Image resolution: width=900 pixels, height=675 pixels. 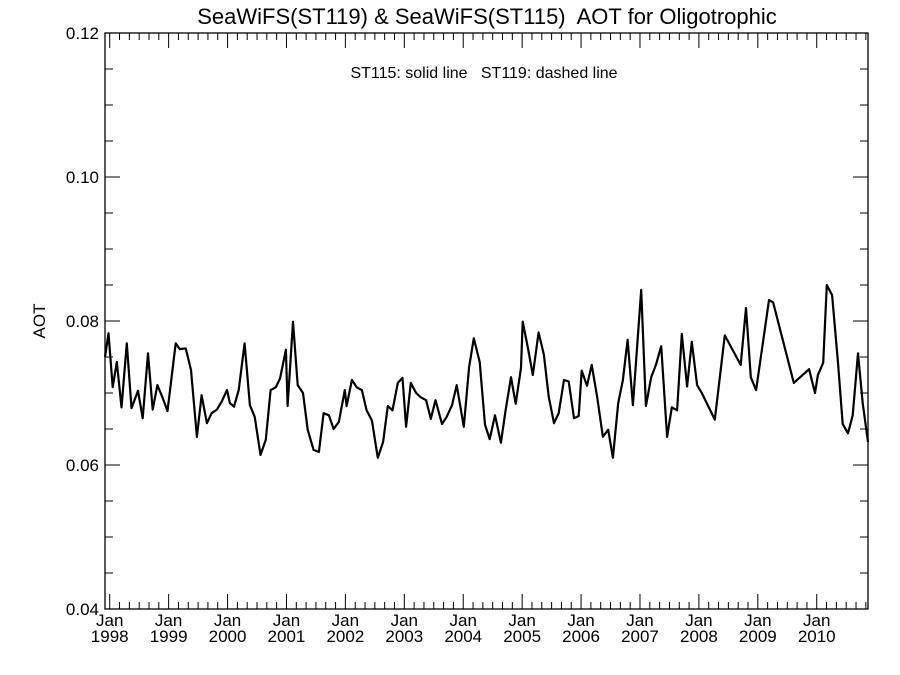 What do you see at coordinates (228, 636) in the screenshot?
I see `x-tick-label-year: 2000` at bounding box center [228, 636].